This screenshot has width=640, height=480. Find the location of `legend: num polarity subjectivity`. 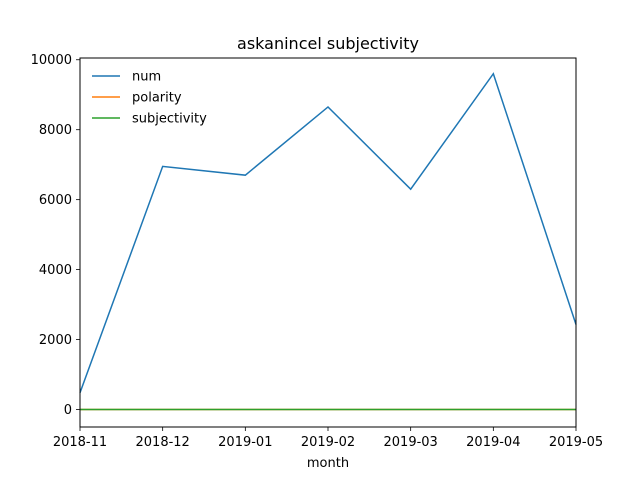

legend: num polarity subjectivity is located at coordinates (149, 98).